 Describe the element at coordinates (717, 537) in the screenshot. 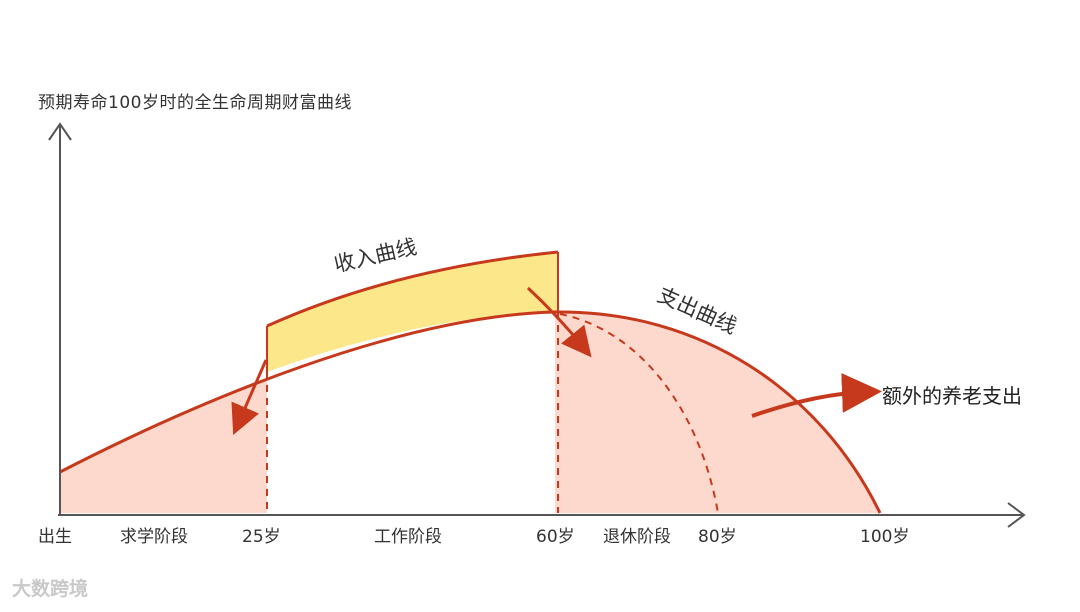

I see `x-label-age80: 80岁` at that location.